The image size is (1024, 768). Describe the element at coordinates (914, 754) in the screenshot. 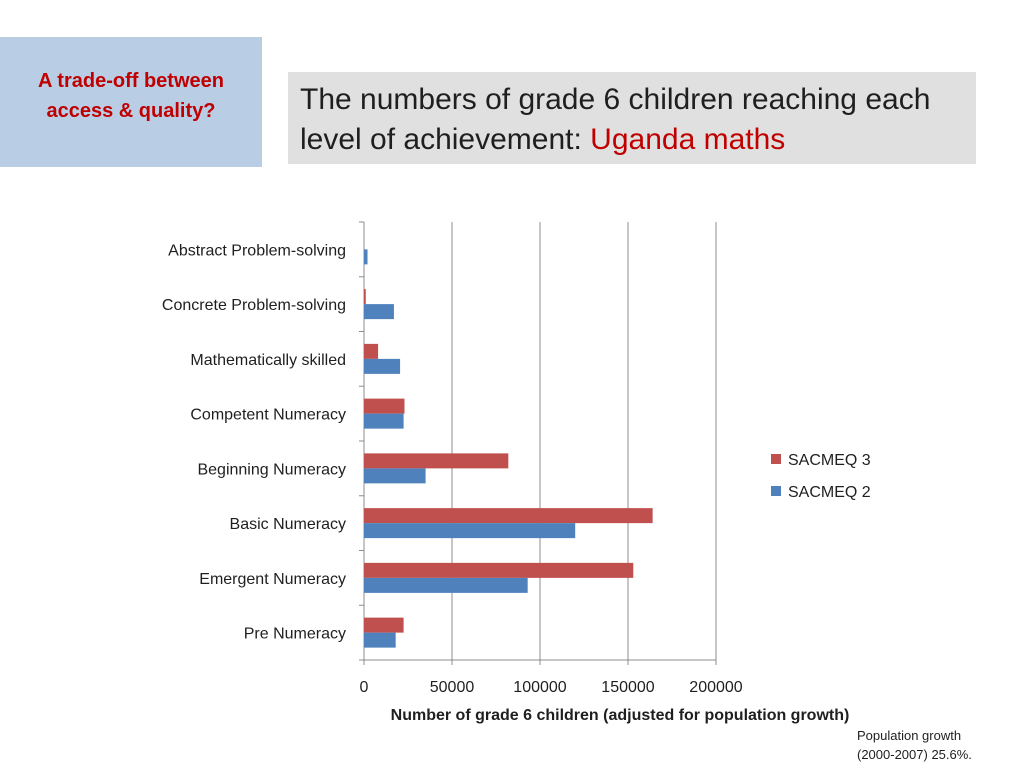

I see `footnote-line-2: (2000-2007) 25.6%.` at that location.